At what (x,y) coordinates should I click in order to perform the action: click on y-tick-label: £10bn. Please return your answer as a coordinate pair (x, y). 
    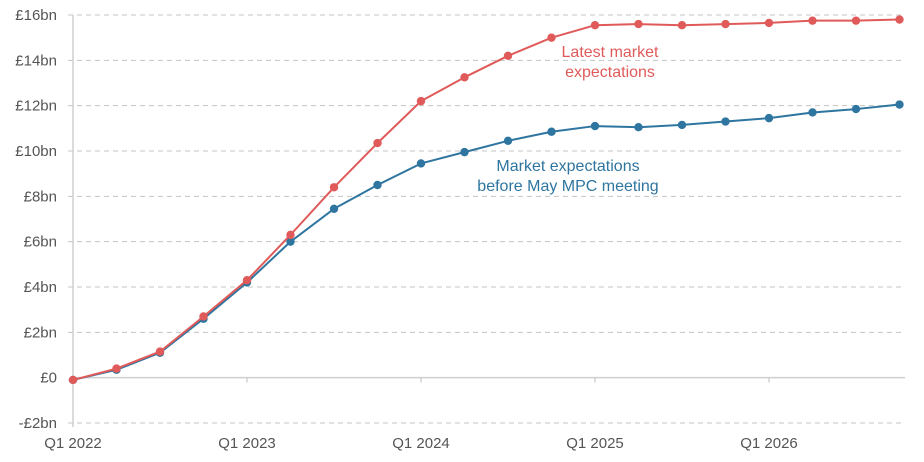
    Looking at the image, I should click on (36, 151).